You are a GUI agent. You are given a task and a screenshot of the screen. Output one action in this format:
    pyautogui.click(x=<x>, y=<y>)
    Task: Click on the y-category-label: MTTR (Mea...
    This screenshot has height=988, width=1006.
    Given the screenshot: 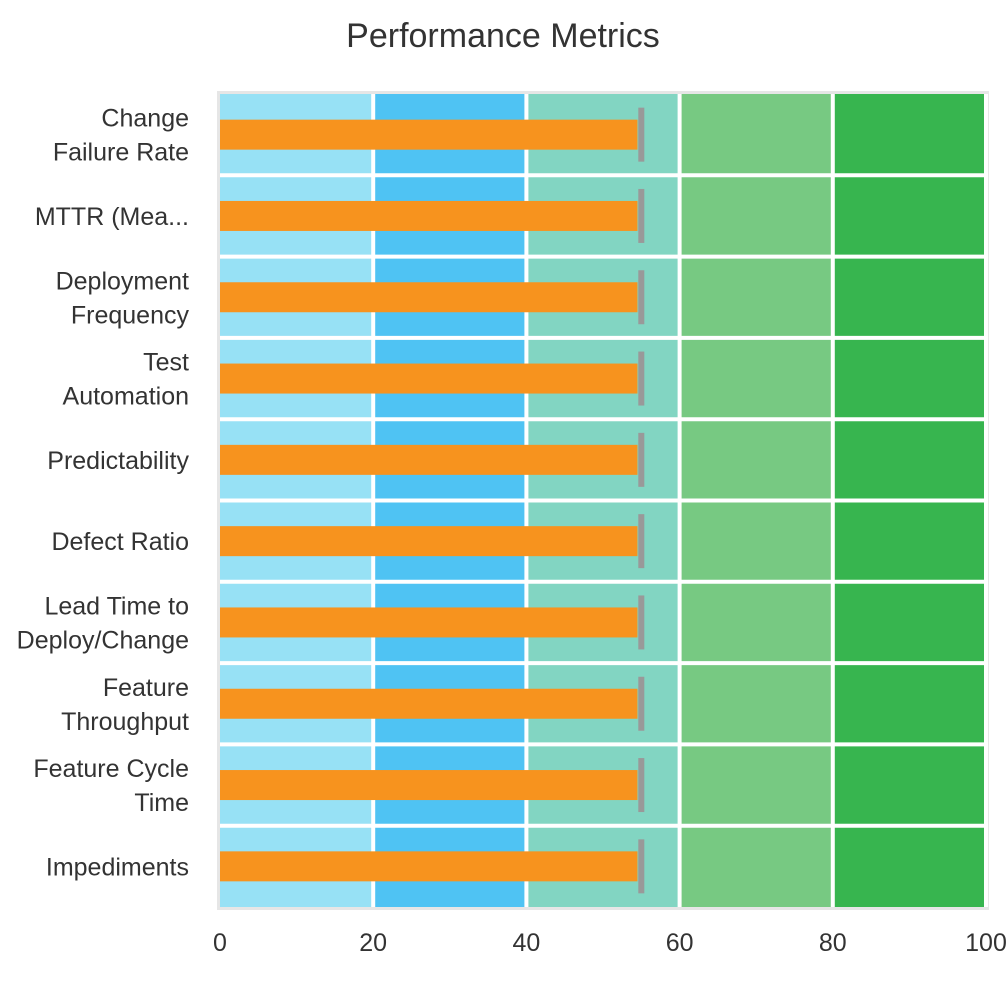 What is the action you would take?
    pyautogui.click(x=112, y=217)
    